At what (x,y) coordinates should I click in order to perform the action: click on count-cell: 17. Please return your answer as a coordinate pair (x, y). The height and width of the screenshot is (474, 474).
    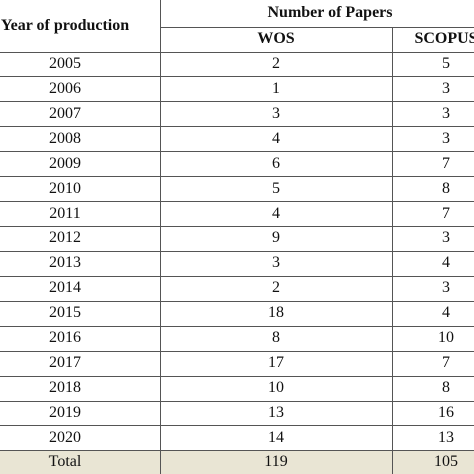
    Looking at the image, I should click on (276, 363).